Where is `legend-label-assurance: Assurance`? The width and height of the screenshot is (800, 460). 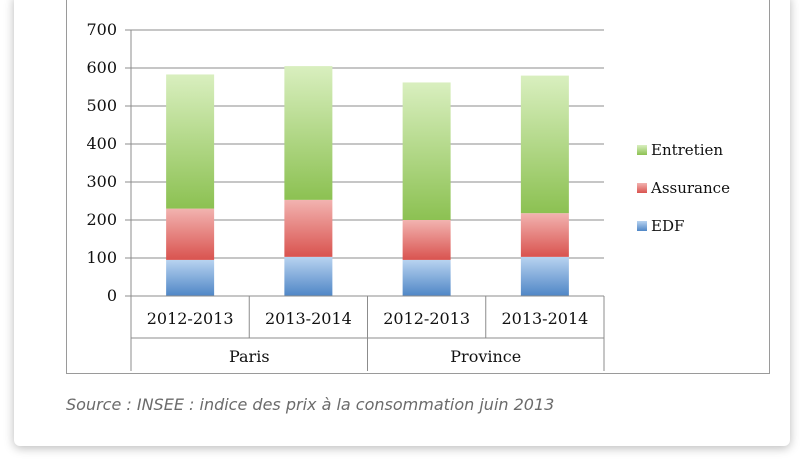 legend-label-assurance: Assurance is located at coordinates (690, 188).